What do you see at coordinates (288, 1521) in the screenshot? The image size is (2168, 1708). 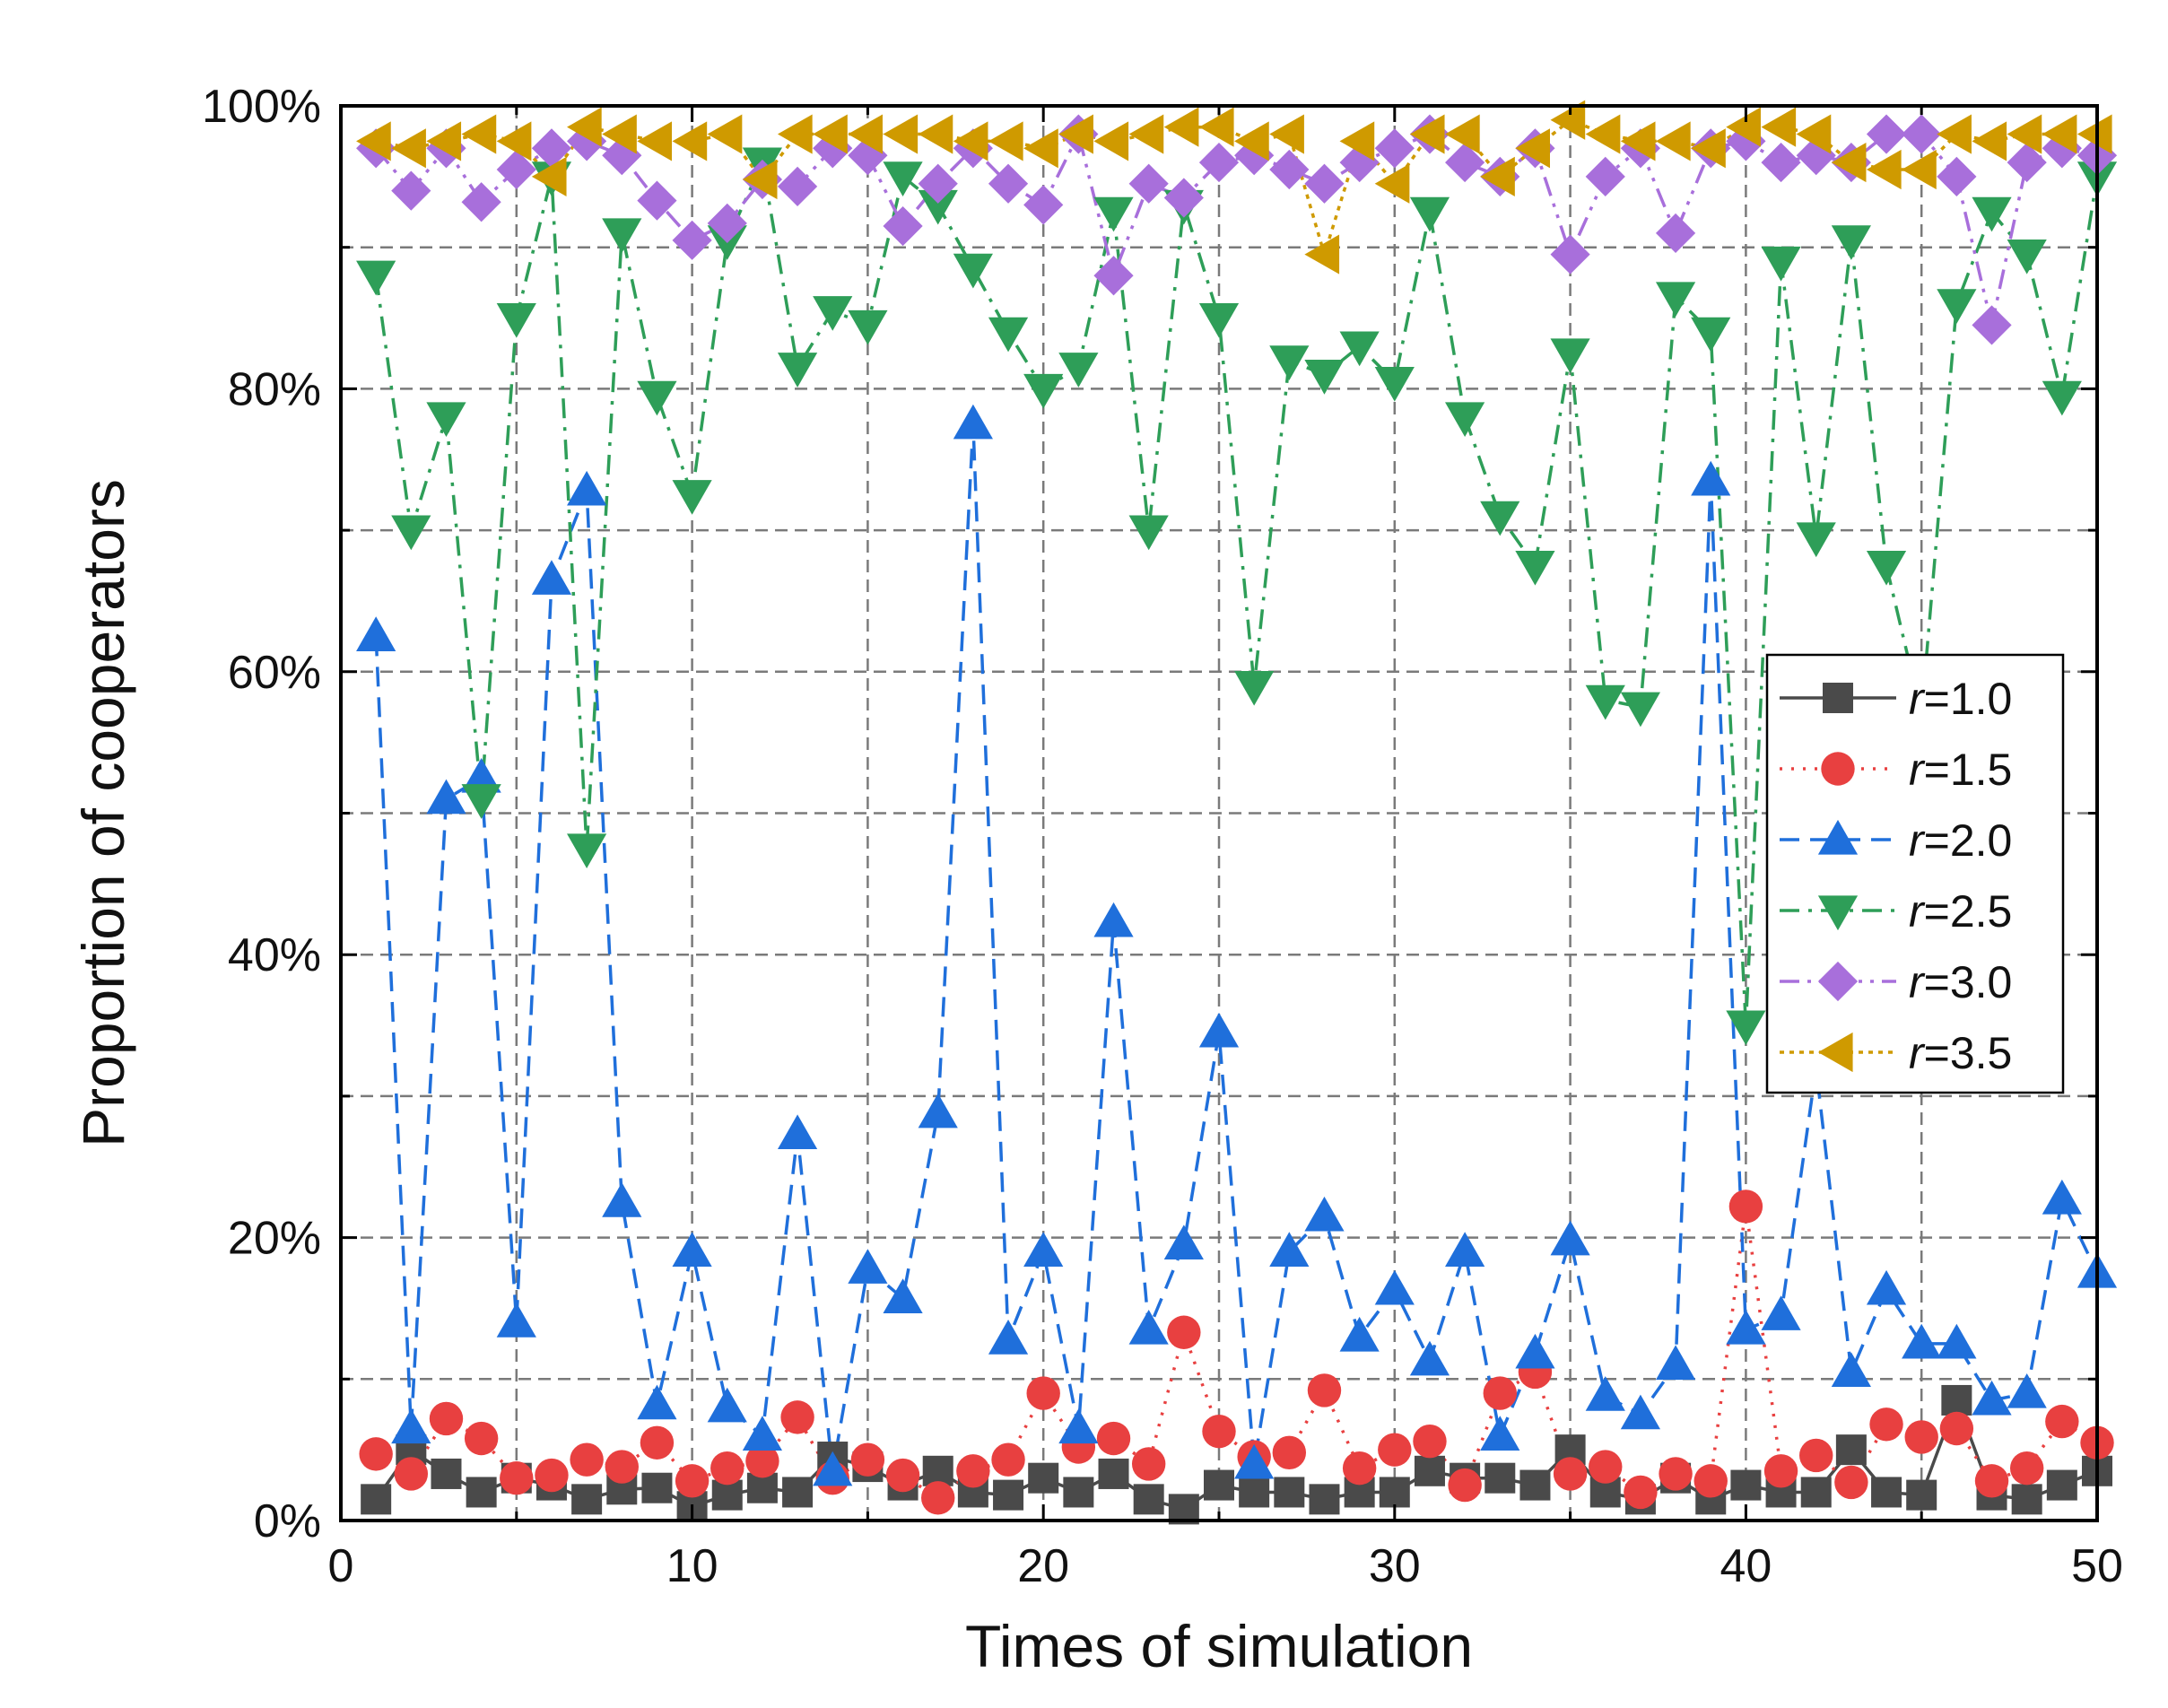 I see `y-tick-label: 0%` at bounding box center [288, 1521].